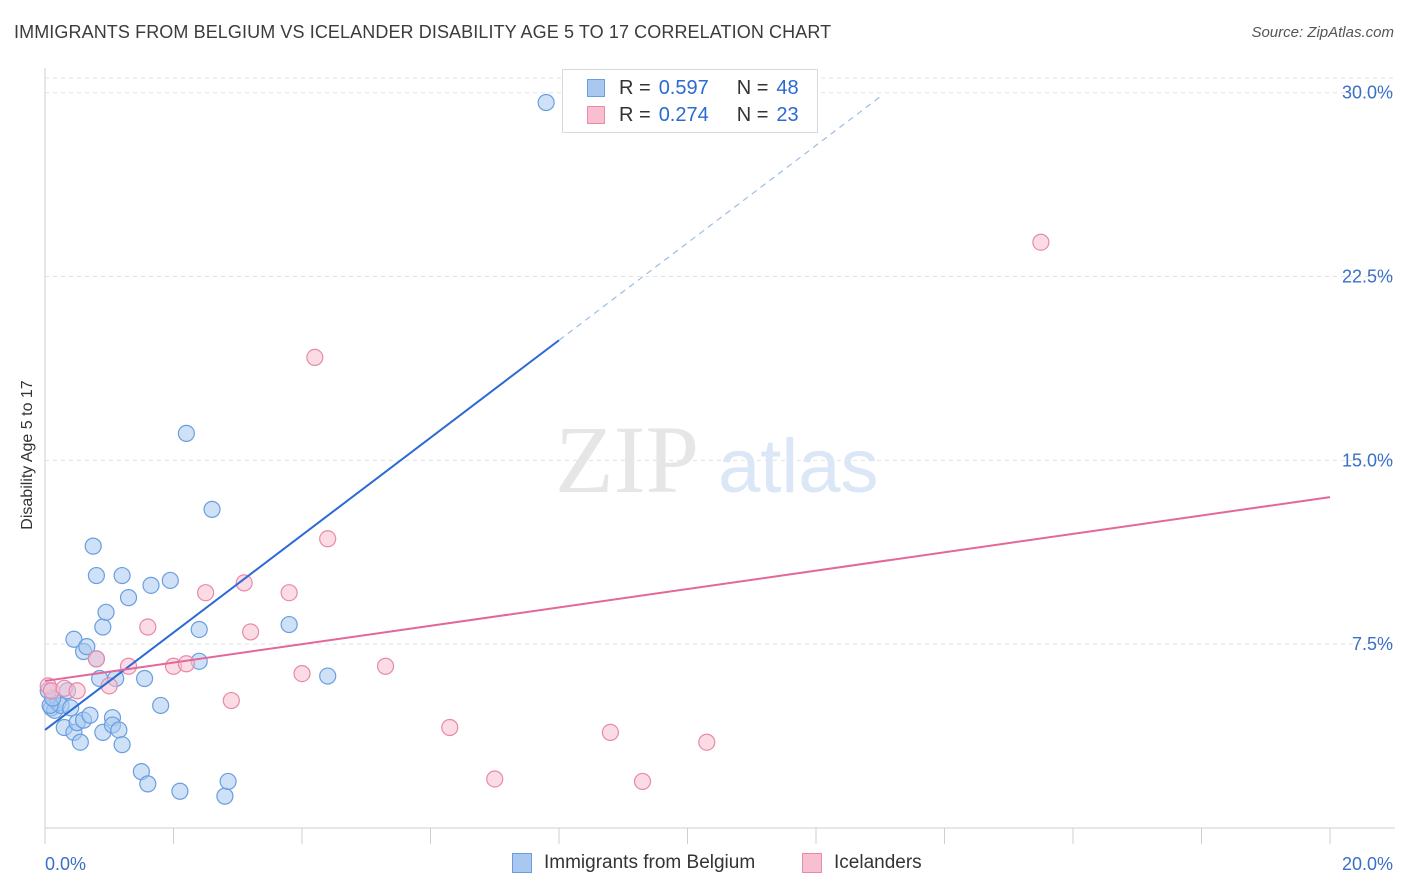 Image resolution: width=1406 pixels, height=892 pixels. Describe the element at coordinates (690, 101) in the screenshot. I see `correlation-legend: R = 0.597 N = 48 R = 0.274 N = 23` at that location.